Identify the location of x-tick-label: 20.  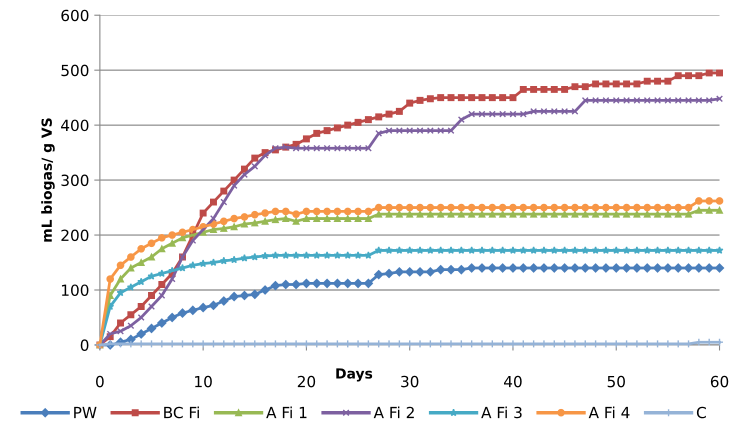
(307, 382).